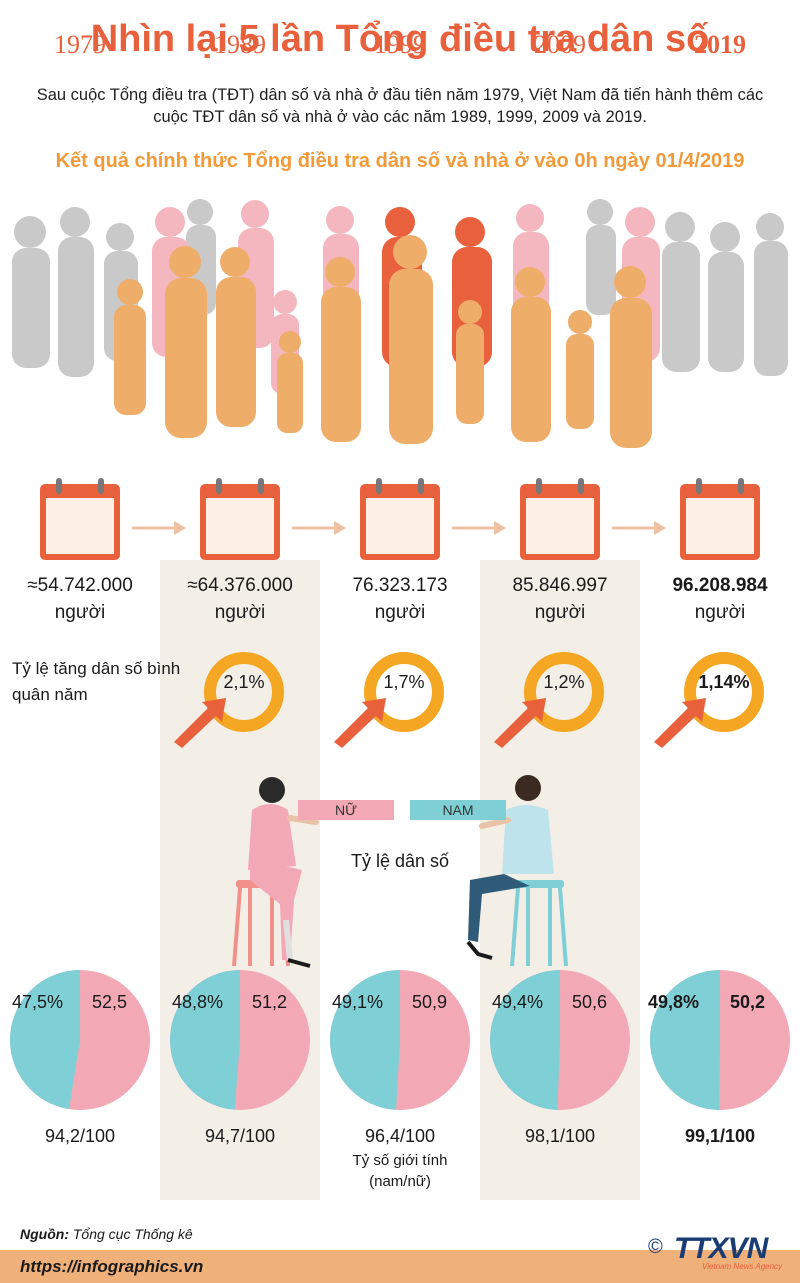 This screenshot has height=1283, width=800. Describe the element at coordinates (400, 44) in the screenshot. I see `year-label: 1999` at that location.